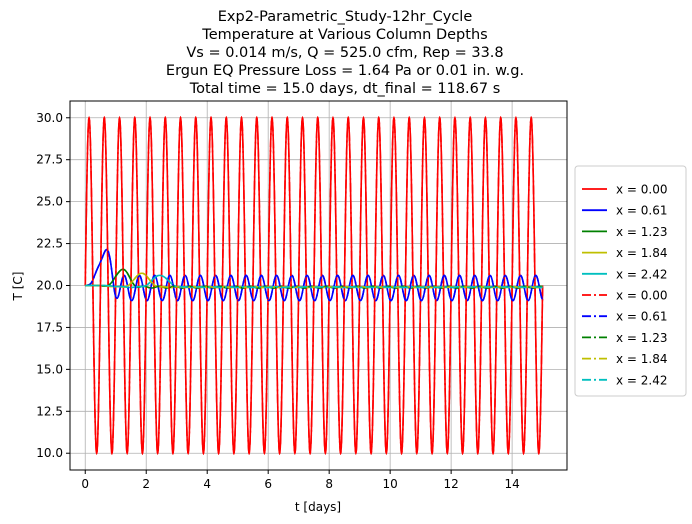  I want to click on y-tick-label: 25.0, so click(49, 202).